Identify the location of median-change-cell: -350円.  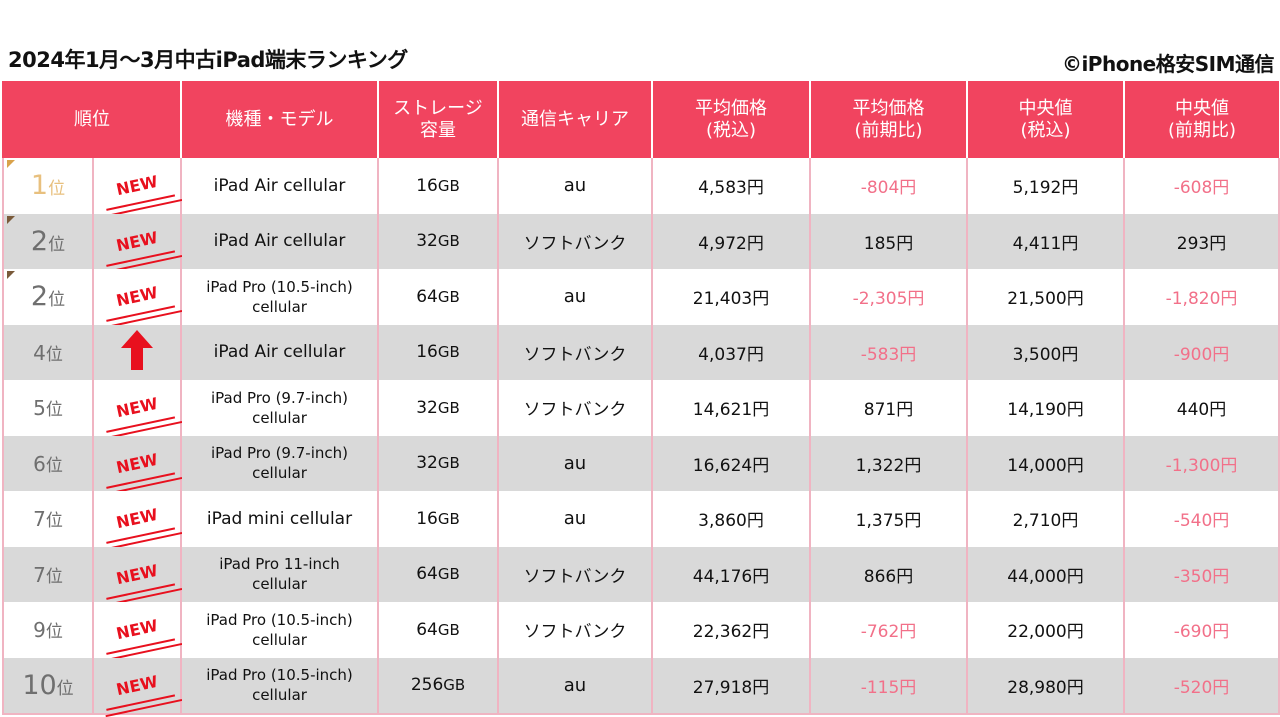
(1201, 574).